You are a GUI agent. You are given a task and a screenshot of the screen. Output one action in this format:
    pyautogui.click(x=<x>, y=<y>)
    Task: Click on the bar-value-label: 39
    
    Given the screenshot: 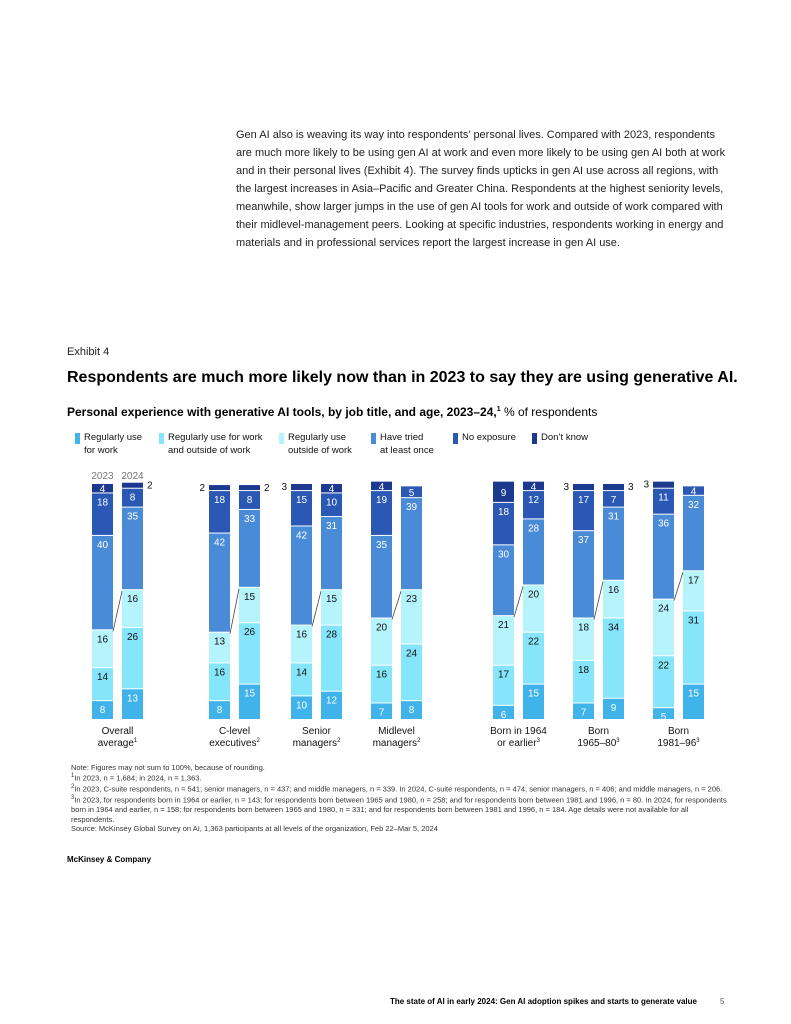 What is the action you would take?
    pyautogui.click(x=412, y=507)
    